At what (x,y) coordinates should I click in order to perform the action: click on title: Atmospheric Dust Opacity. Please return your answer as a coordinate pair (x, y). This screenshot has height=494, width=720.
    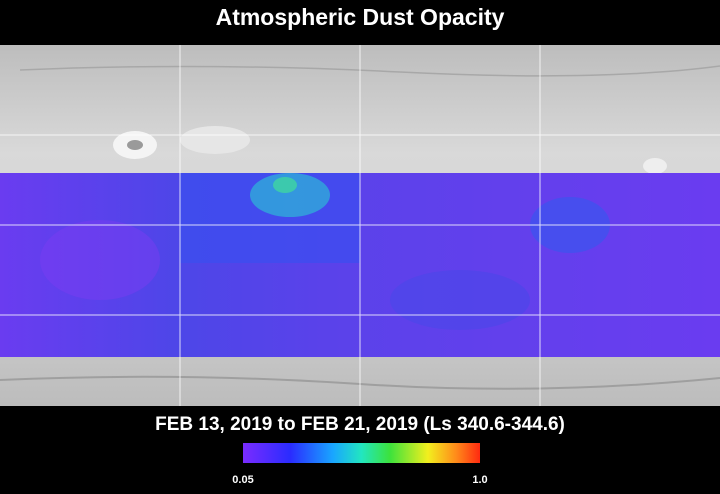
    Looking at the image, I should click on (360, 17).